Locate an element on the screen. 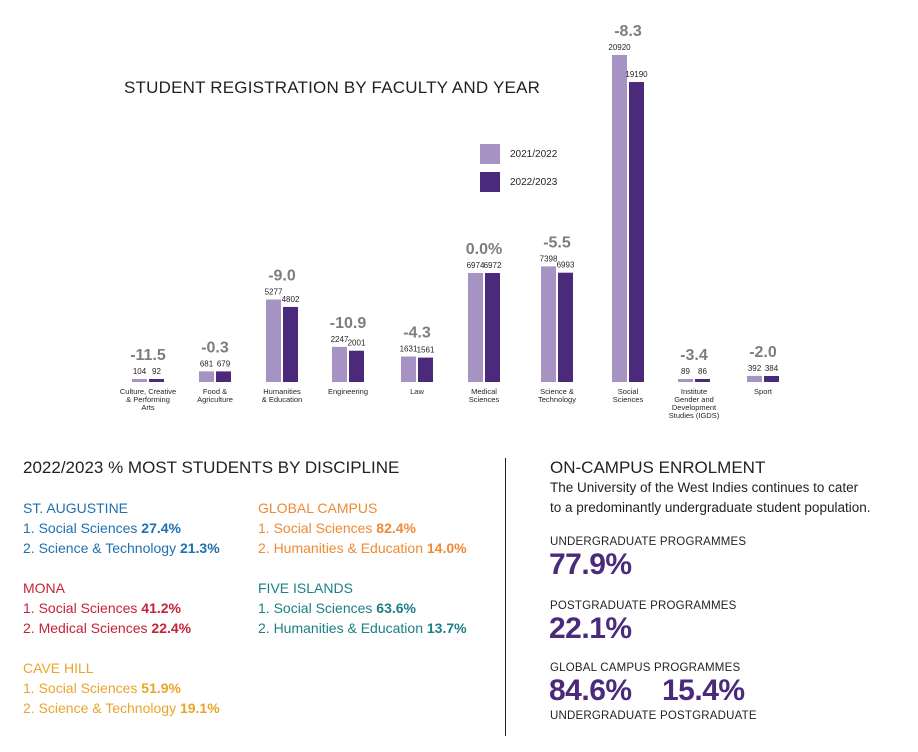  bar-value-label: 19190 is located at coordinates (636, 74).